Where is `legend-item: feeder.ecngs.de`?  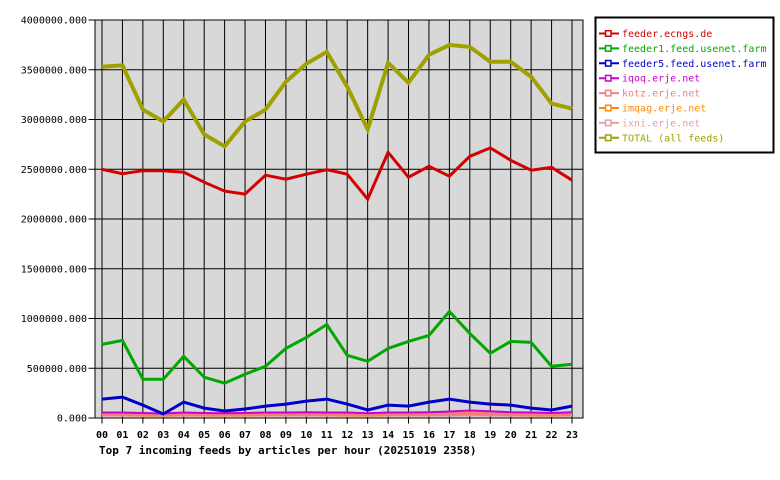 legend-item: feeder.ecngs.de is located at coordinates (655, 34).